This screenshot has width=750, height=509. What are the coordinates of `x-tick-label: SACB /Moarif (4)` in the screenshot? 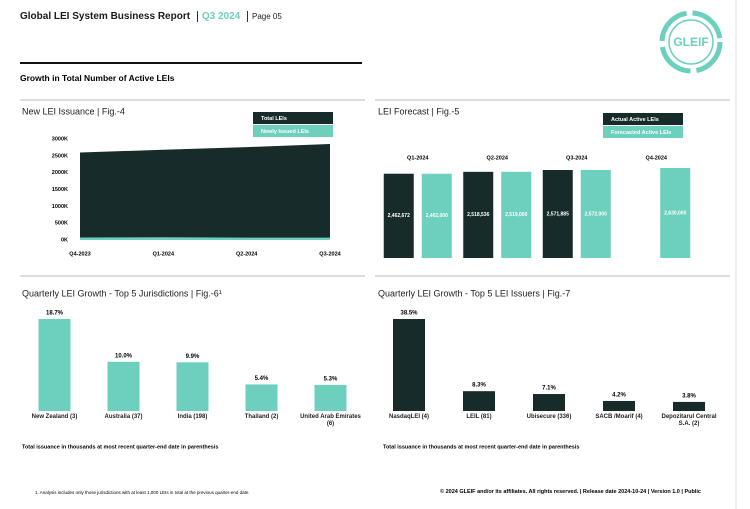 It's located at (619, 417).